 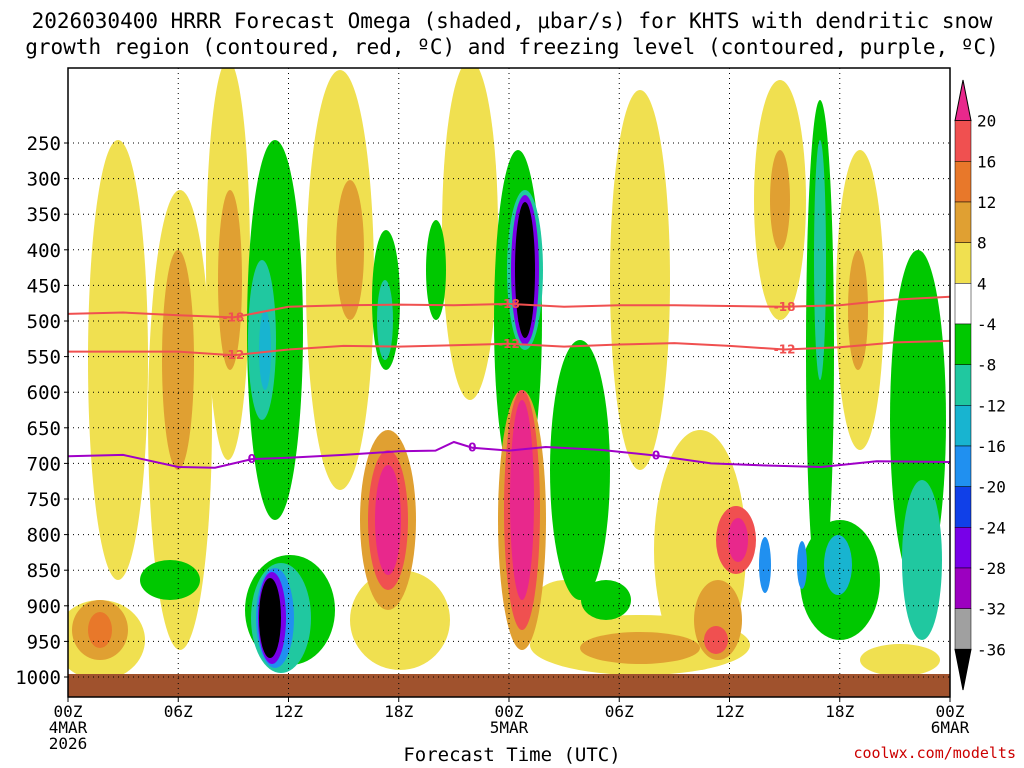 What do you see at coordinates (44, 464) in the screenshot?
I see `y-tick-label-700: 700` at bounding box center [44, 464].